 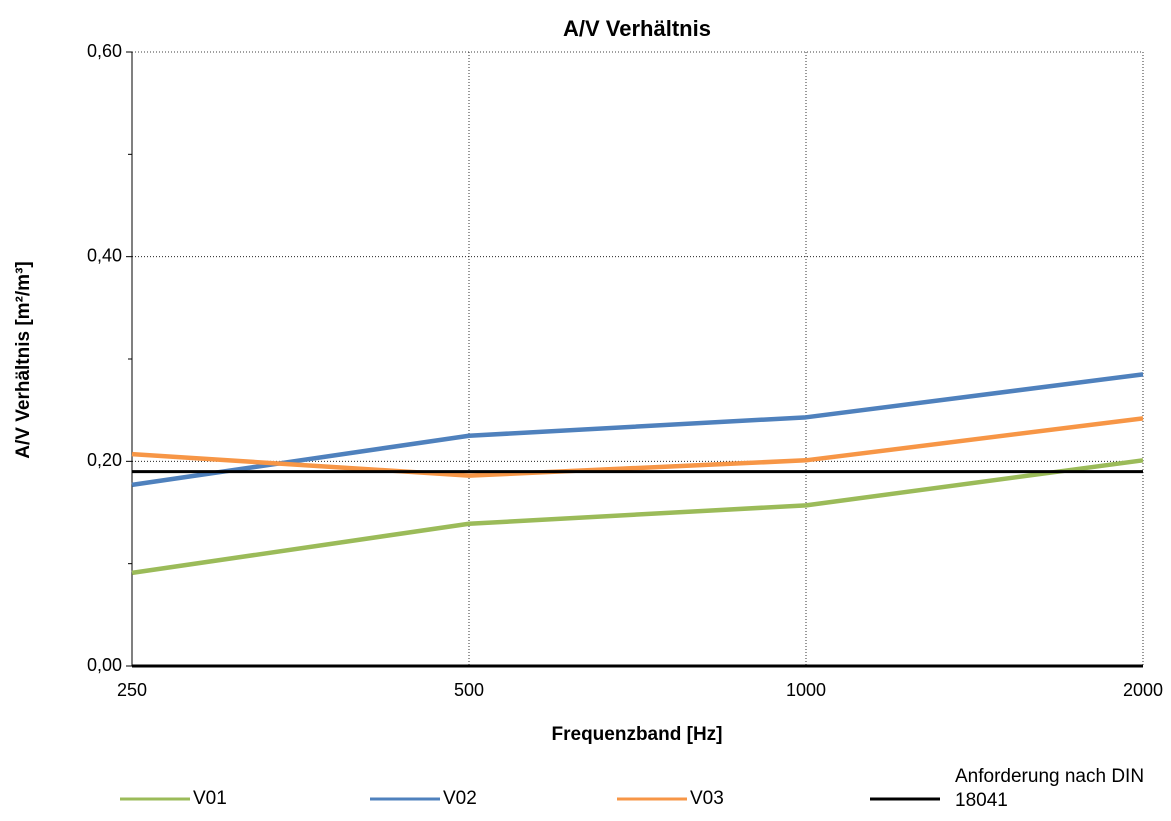 I want to click on x-tick-label: 500, so click(x=469, y=690).